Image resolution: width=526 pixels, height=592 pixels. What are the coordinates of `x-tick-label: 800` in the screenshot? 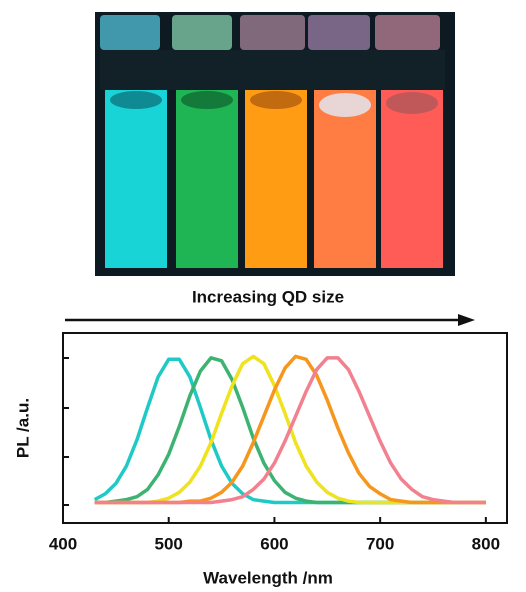 It's located at (486, 543).